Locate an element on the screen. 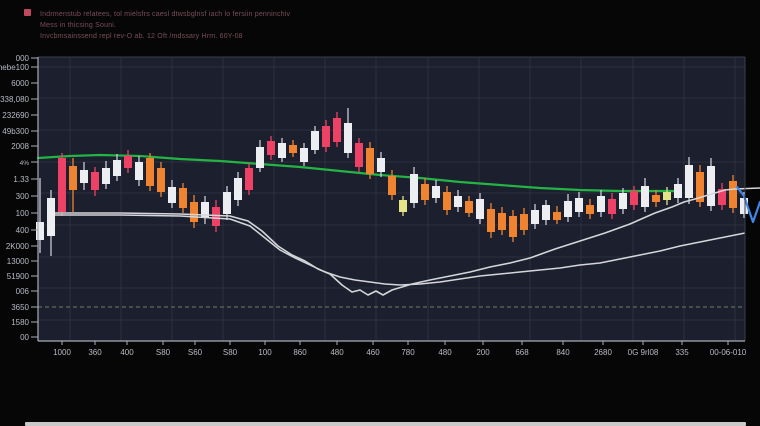 This screenshot has height=426, width=760. x-tick-label: 1000 is located at coordinates (62, 352).